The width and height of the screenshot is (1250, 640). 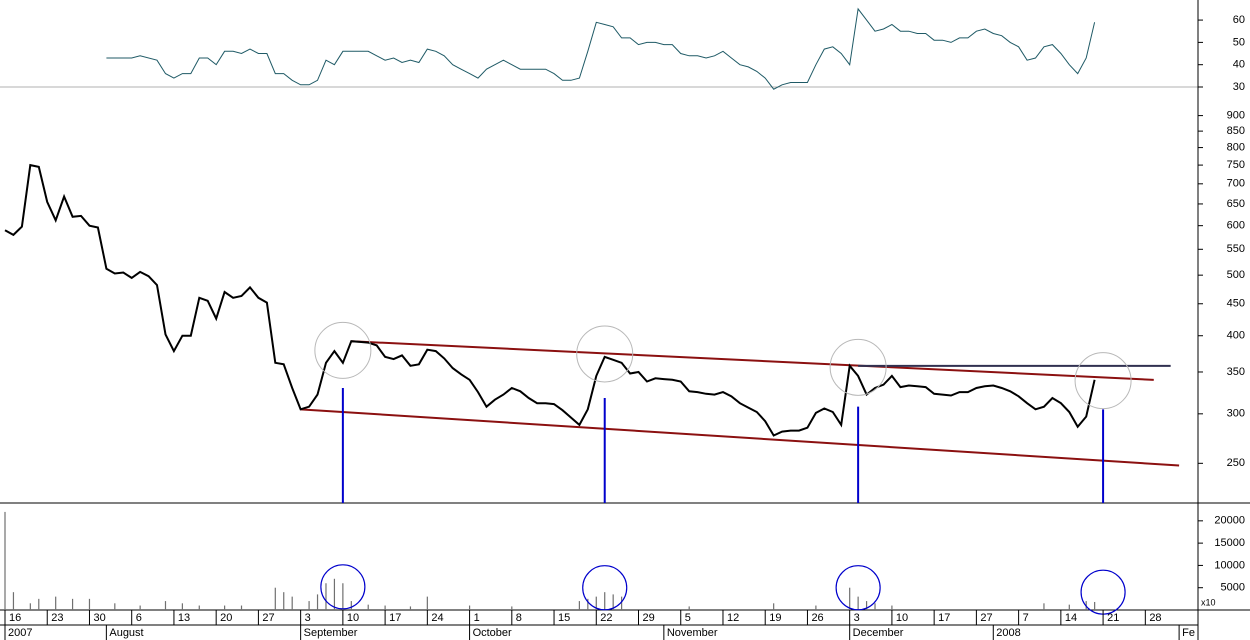 What do you see at coordinates (126, 633) in the screenshot?
I see `month-label: August` at bounding box center [126, 633].